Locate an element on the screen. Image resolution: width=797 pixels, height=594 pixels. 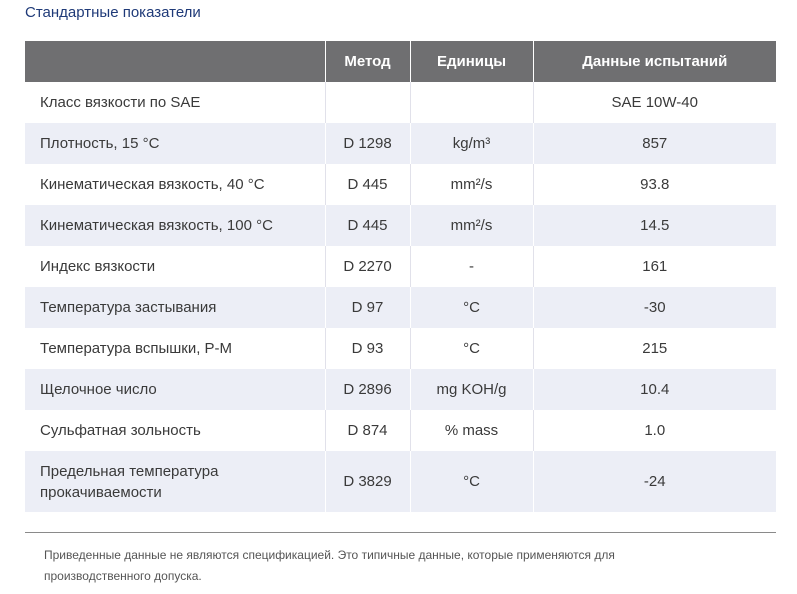
cell-method: D 2896 is located at coordinates (367, 389).